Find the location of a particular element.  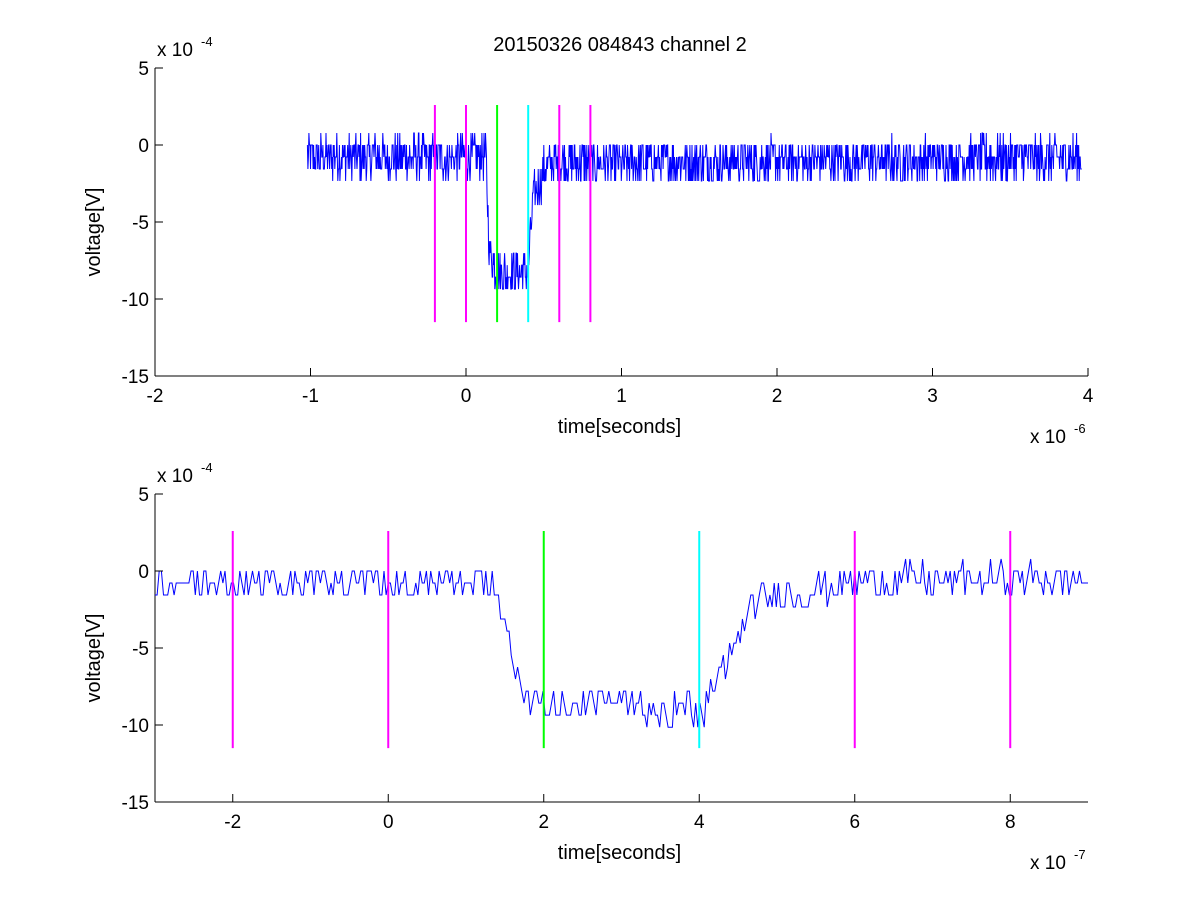

x-tick-label: -1 is located at coordinates (310, 396).